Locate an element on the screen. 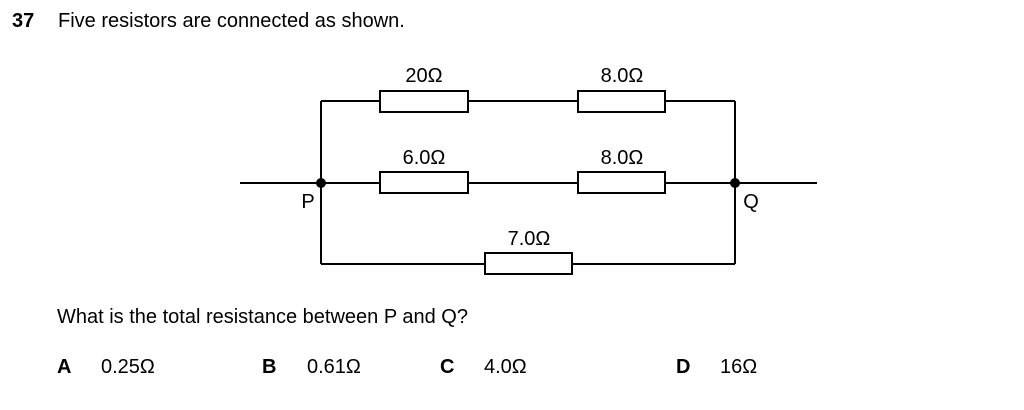 This screenshot has height=410, width=1024. junction-dot-p is located at coordinates (321, 183).